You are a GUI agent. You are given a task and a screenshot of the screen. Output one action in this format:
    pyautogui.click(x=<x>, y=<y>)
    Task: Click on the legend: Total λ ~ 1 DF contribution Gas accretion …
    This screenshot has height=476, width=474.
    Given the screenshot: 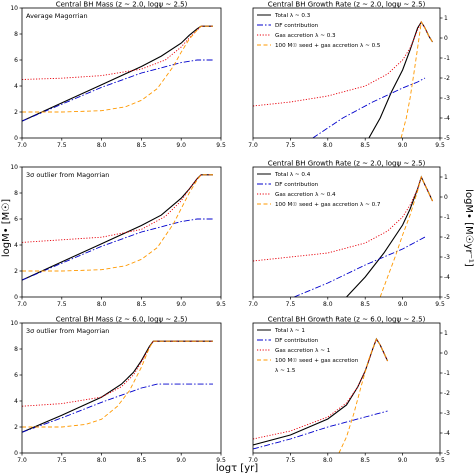 What is the action you would take?
    pyautogui.click(x=308, y=351)
    